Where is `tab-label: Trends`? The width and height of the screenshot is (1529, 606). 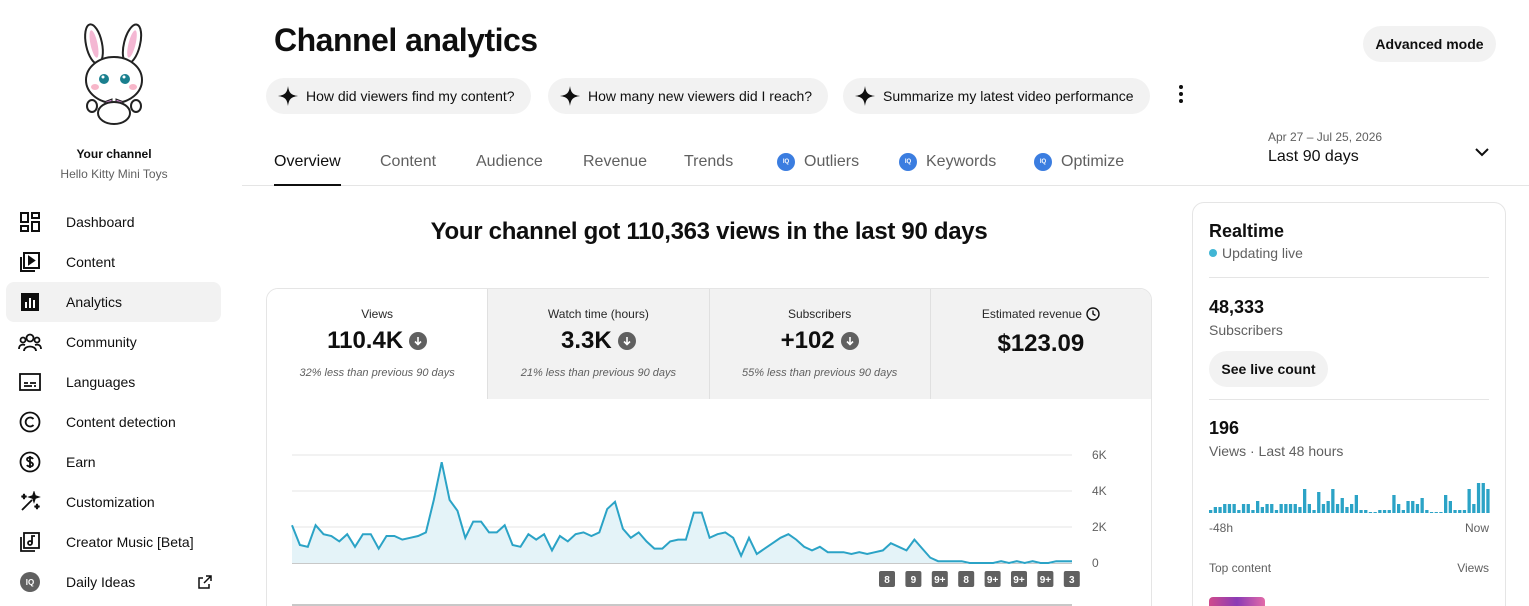 tab-label: Trends is located at coordinates (709, 161).